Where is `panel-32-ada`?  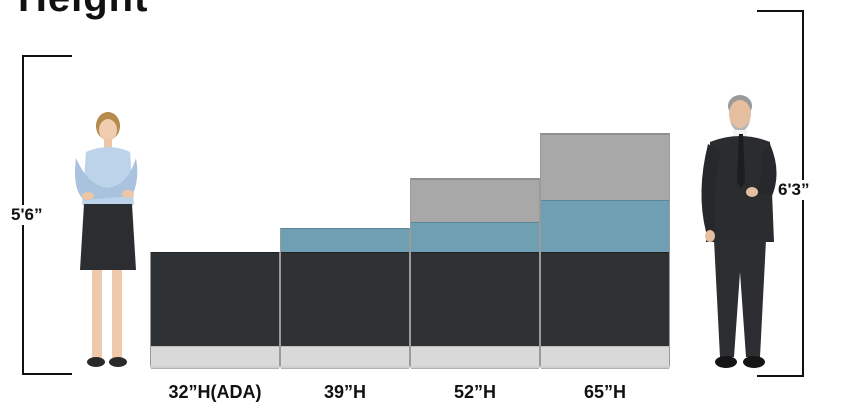
panel-32-ada is located at coordinates (215, 310).